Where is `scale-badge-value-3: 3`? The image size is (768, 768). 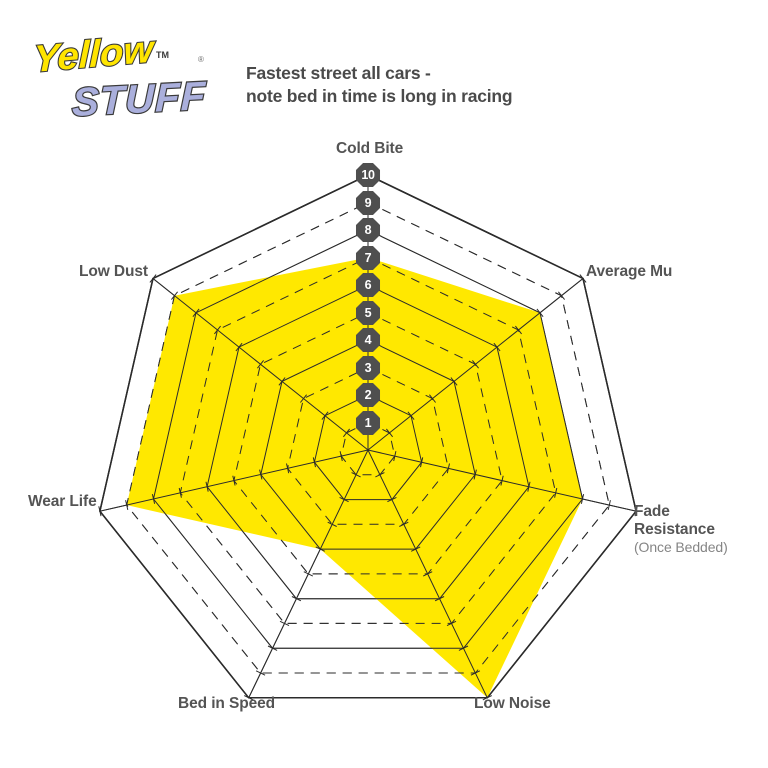 scale-badge-value-3: 3 is located at coordinates (368, 367).